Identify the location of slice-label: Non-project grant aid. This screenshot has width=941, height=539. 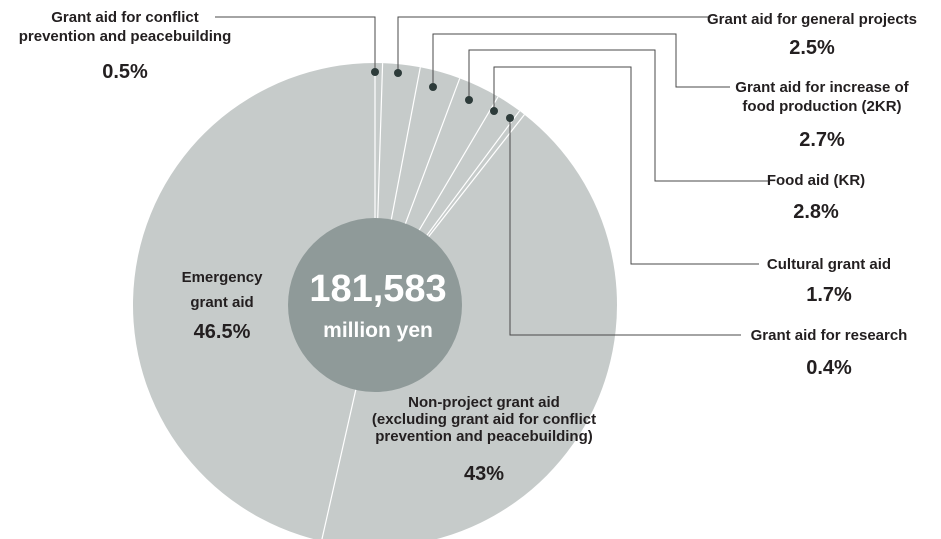
(484, 402).